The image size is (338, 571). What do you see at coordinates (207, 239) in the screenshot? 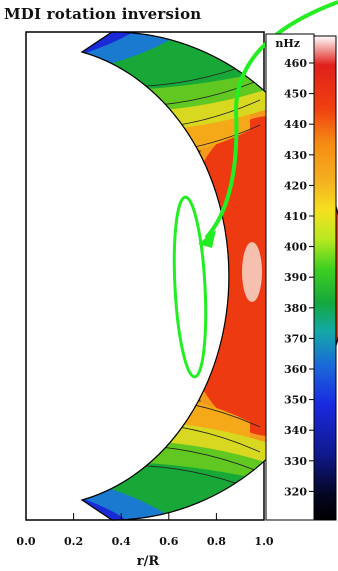
I see `annotation-arrowhead` at bounding box center [207, 239].